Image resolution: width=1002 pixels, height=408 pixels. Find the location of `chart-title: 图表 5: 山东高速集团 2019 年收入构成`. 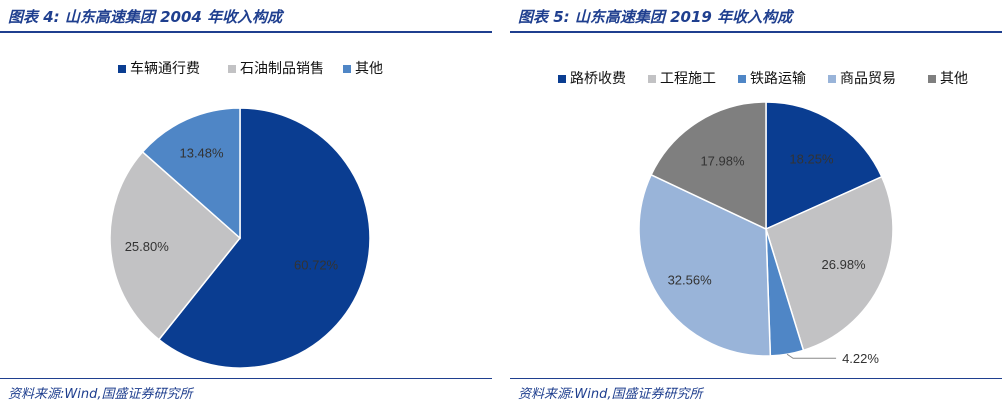

chart-title: 图表 5: 山东高速集团 2019 年收入构成 is located at coordinates (655, 17).